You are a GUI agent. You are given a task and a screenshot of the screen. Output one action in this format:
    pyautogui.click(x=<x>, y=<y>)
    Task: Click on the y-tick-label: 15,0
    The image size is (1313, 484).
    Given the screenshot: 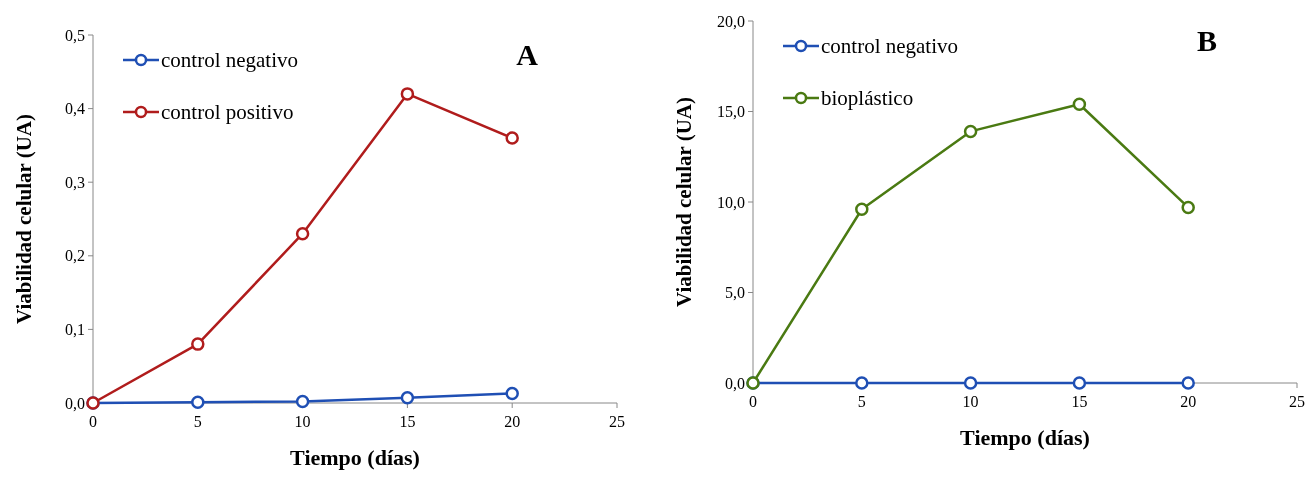 What is the action you would take?
    pyautogui.click(x=731, y=112)
    